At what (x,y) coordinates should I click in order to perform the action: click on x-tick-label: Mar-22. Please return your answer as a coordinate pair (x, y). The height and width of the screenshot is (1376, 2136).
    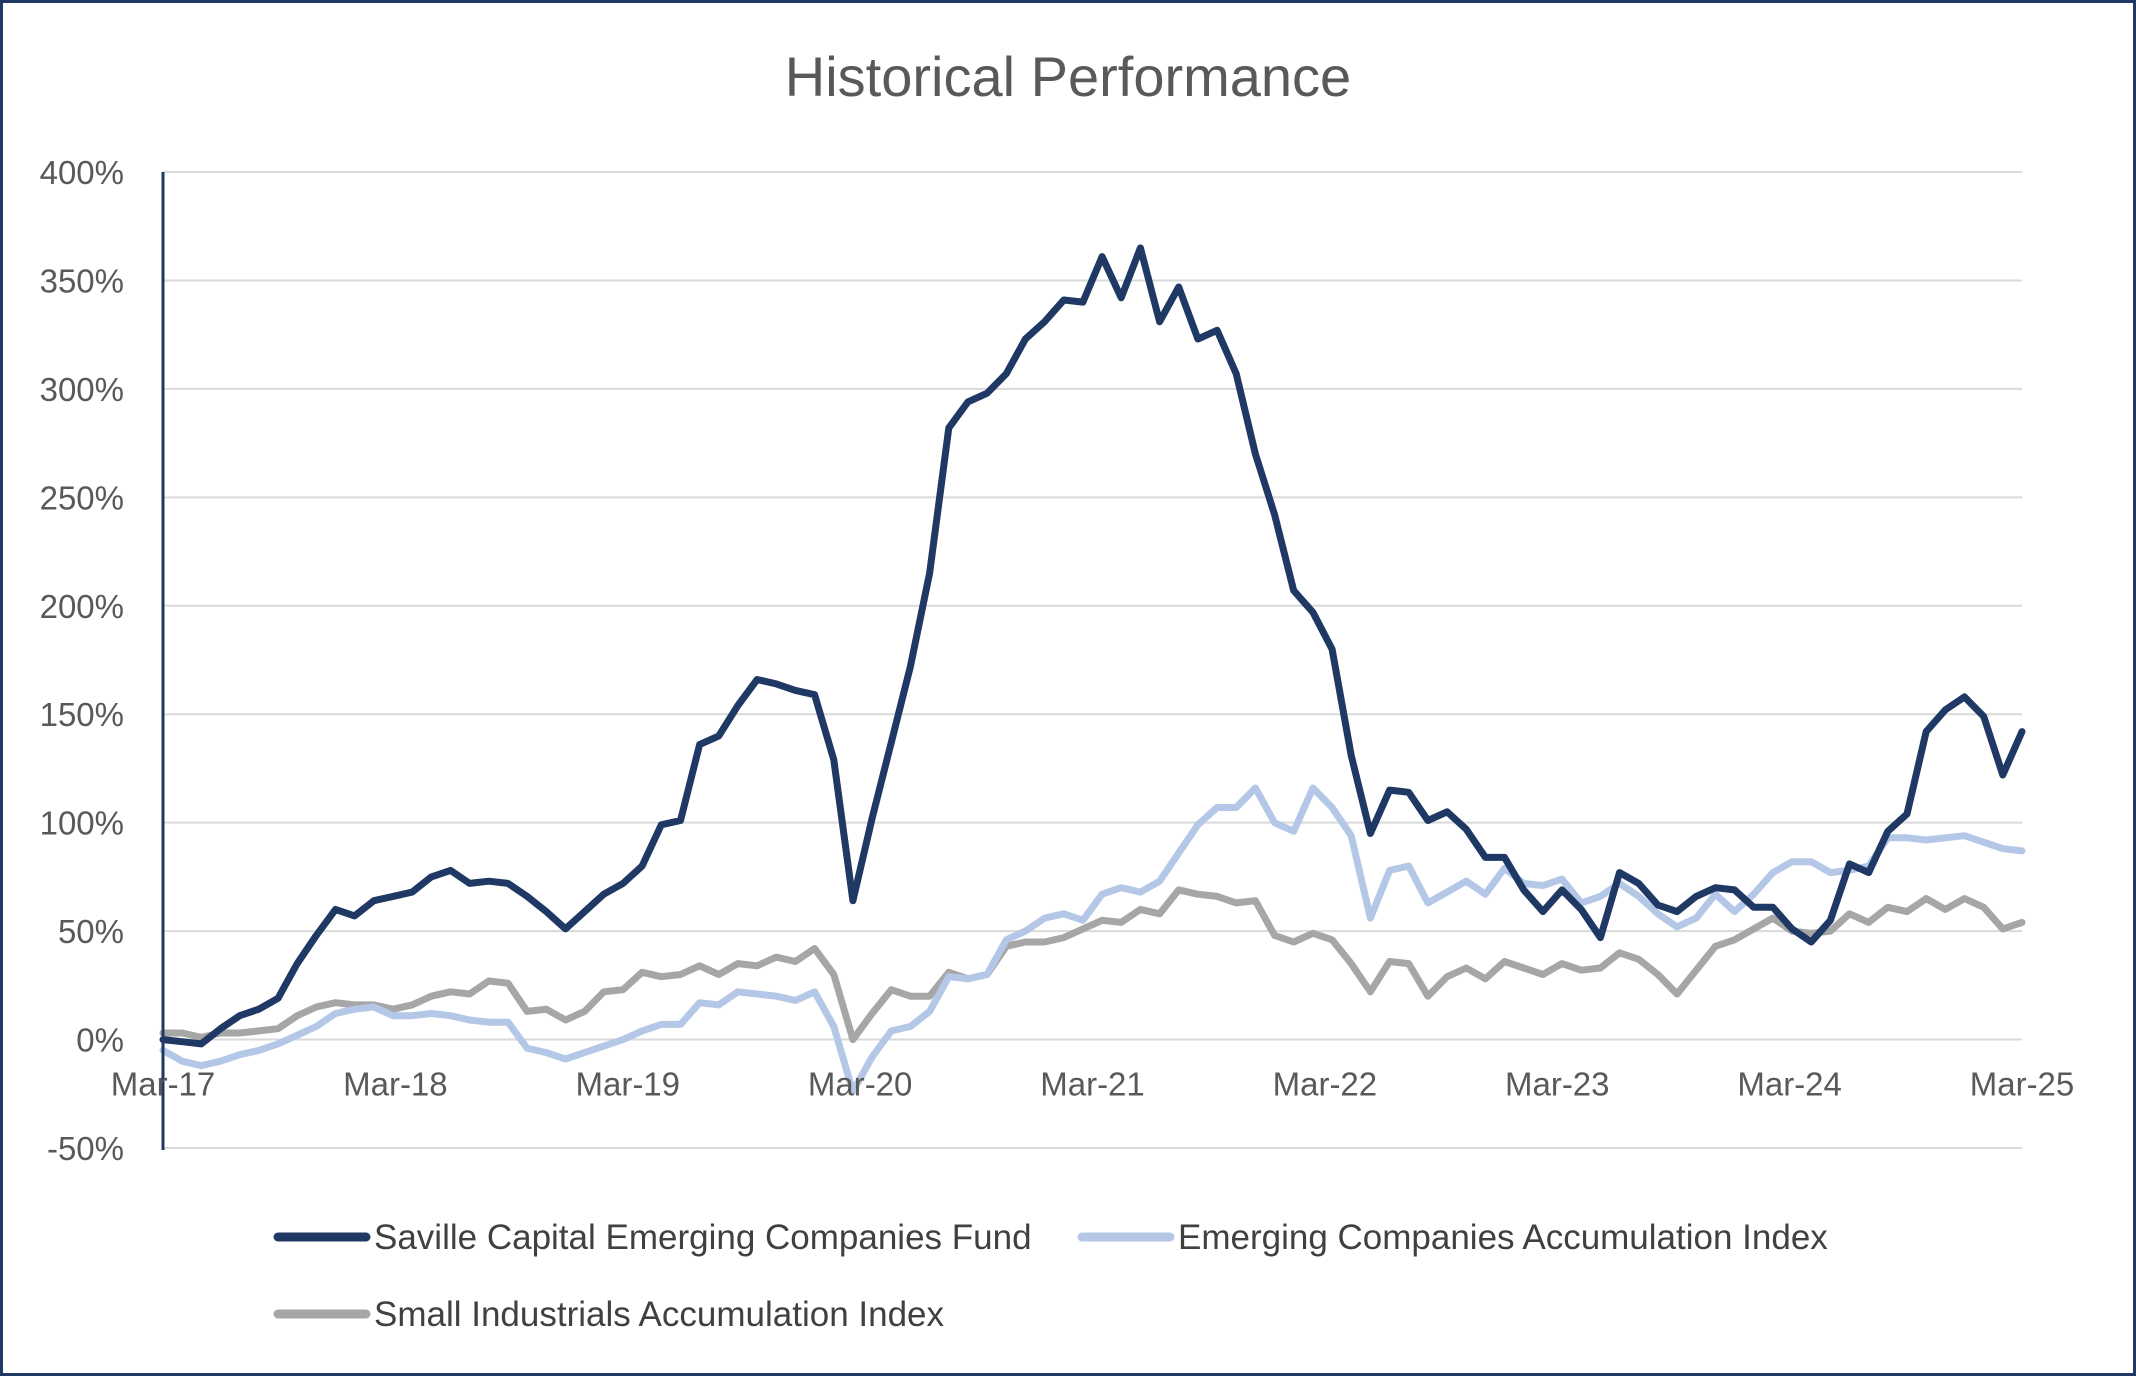
    Looking at the image, I should click on (1325, 1084).